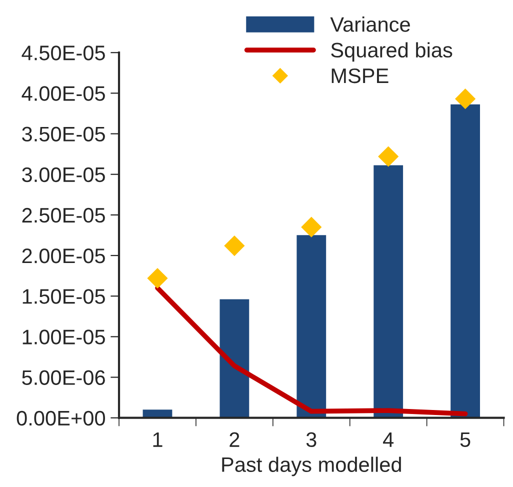 Image resolution: width=513 pixels, height=487 pixels. Describe the element at coordinates (61, 418) in the screenshot. I see `y-tick-label: 0.00E+00` at that location.